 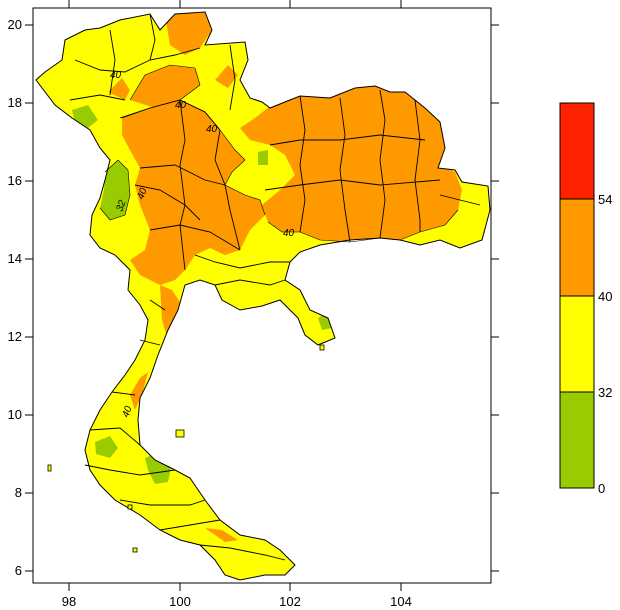 I want to click on x-tick-label-102: 102, so click(x=290, y=601).